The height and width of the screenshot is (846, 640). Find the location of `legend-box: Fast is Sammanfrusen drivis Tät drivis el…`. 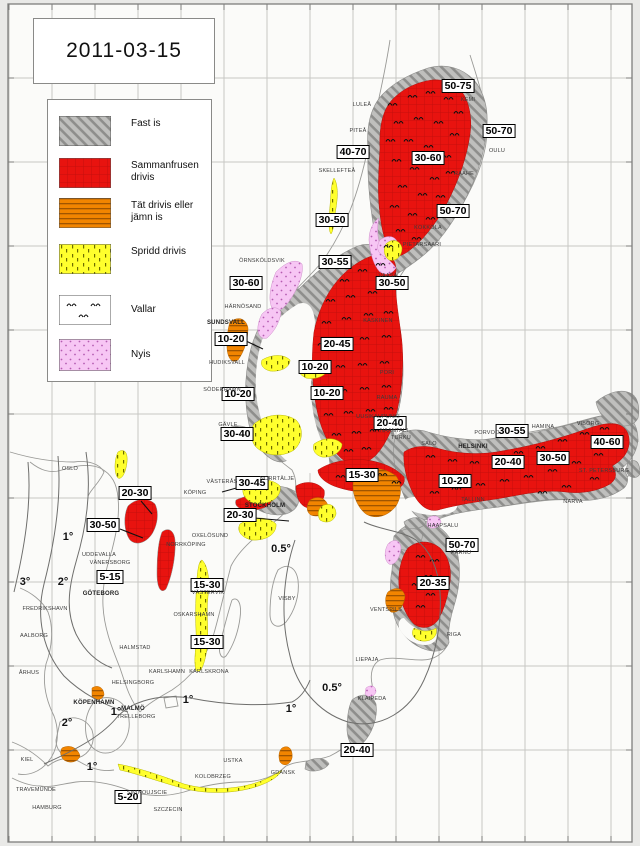

legend-box: Fast is Sammanfrusen drivis Tät drivis el… is located at coordinates (129, 240).